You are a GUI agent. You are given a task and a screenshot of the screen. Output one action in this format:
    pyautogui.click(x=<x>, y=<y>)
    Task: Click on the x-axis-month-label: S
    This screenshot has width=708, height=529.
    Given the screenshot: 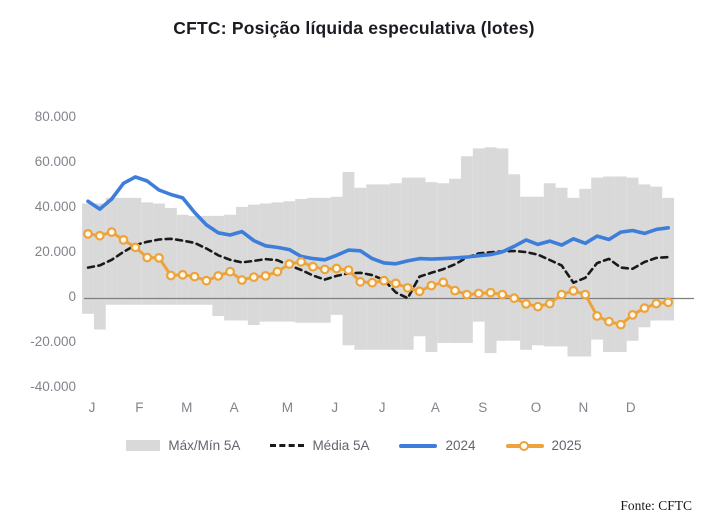 What is the action you would take?
    pyautogui.click(x=483, y=407)
    